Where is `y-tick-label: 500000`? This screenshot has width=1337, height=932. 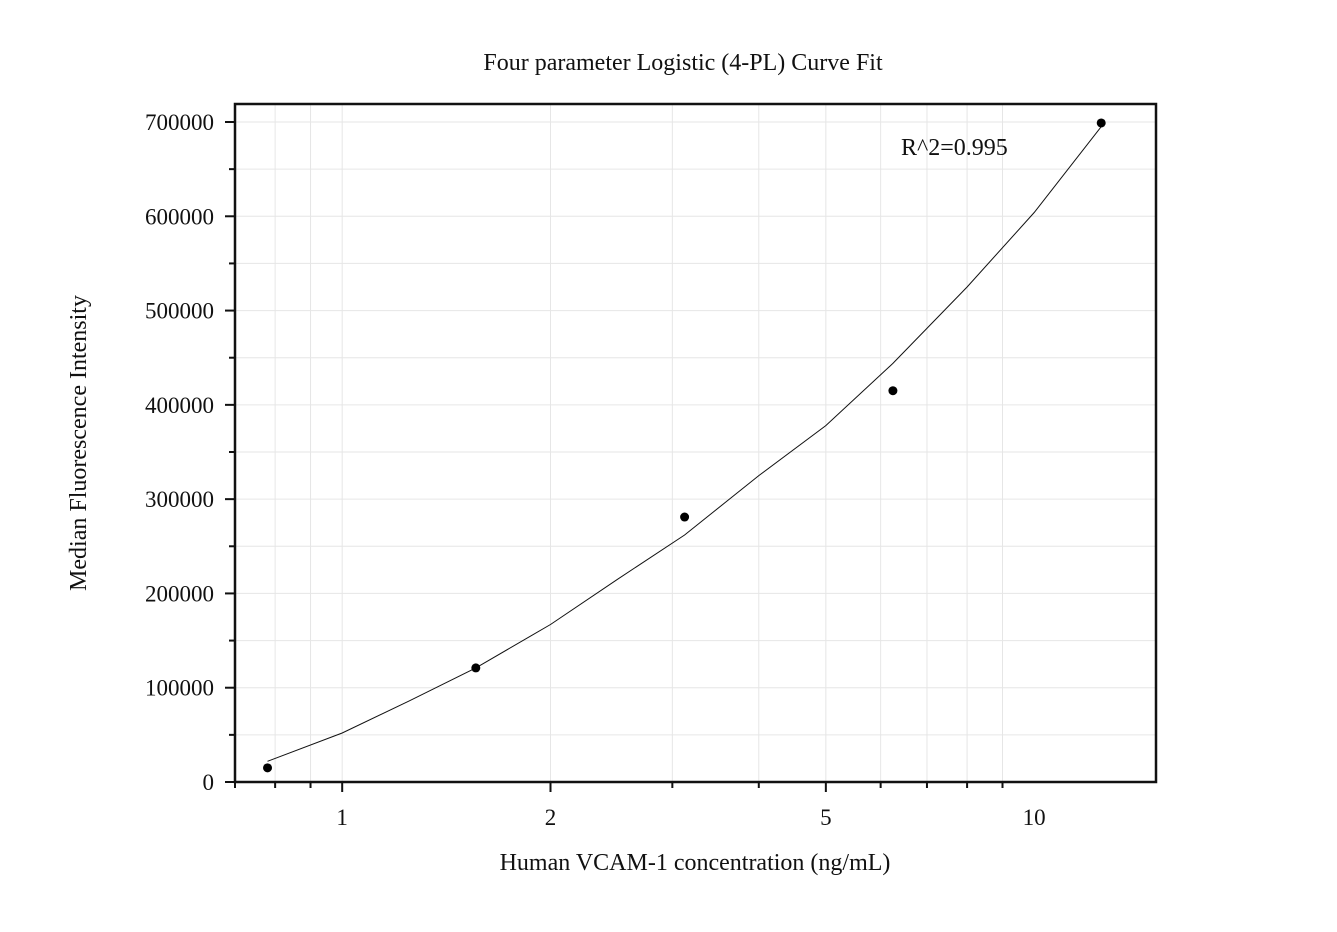 y-tick-label: 500000 is located at coordinates (179, 311).